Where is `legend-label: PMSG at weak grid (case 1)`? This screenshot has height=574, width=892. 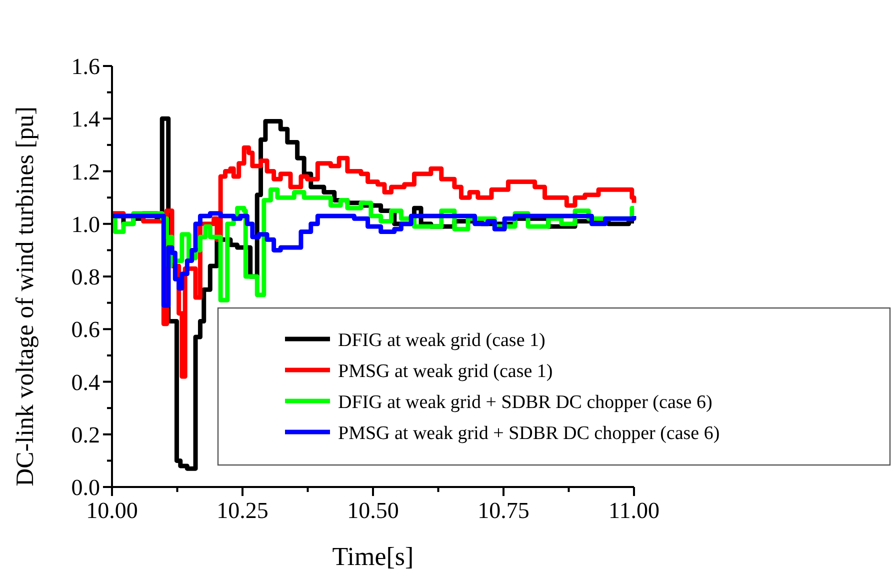
legend-label: PMSG at weak grid (case 1) is located at coordinates (445, 371).